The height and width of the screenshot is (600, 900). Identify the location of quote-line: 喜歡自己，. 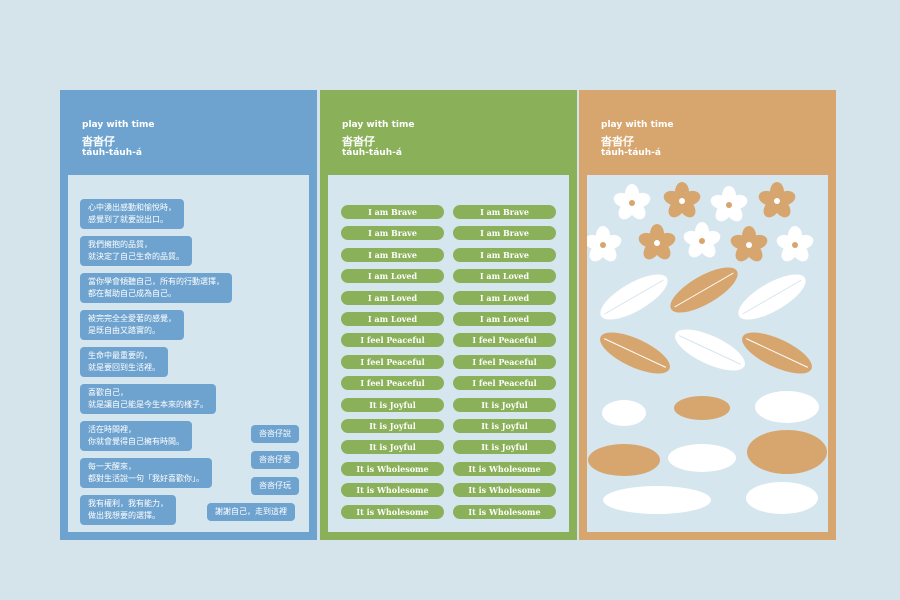
(108, 392).